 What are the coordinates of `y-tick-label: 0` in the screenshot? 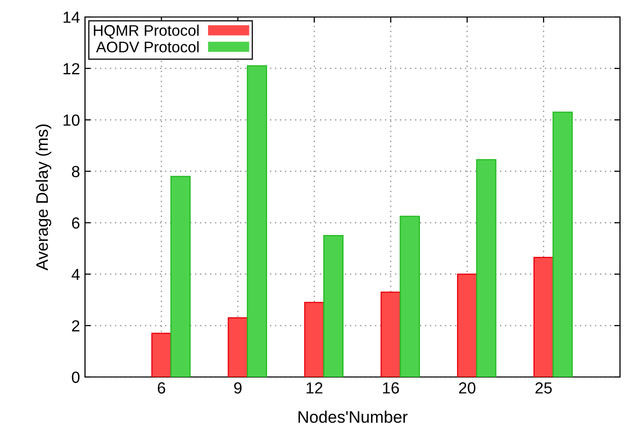 It's located at (76, 377).